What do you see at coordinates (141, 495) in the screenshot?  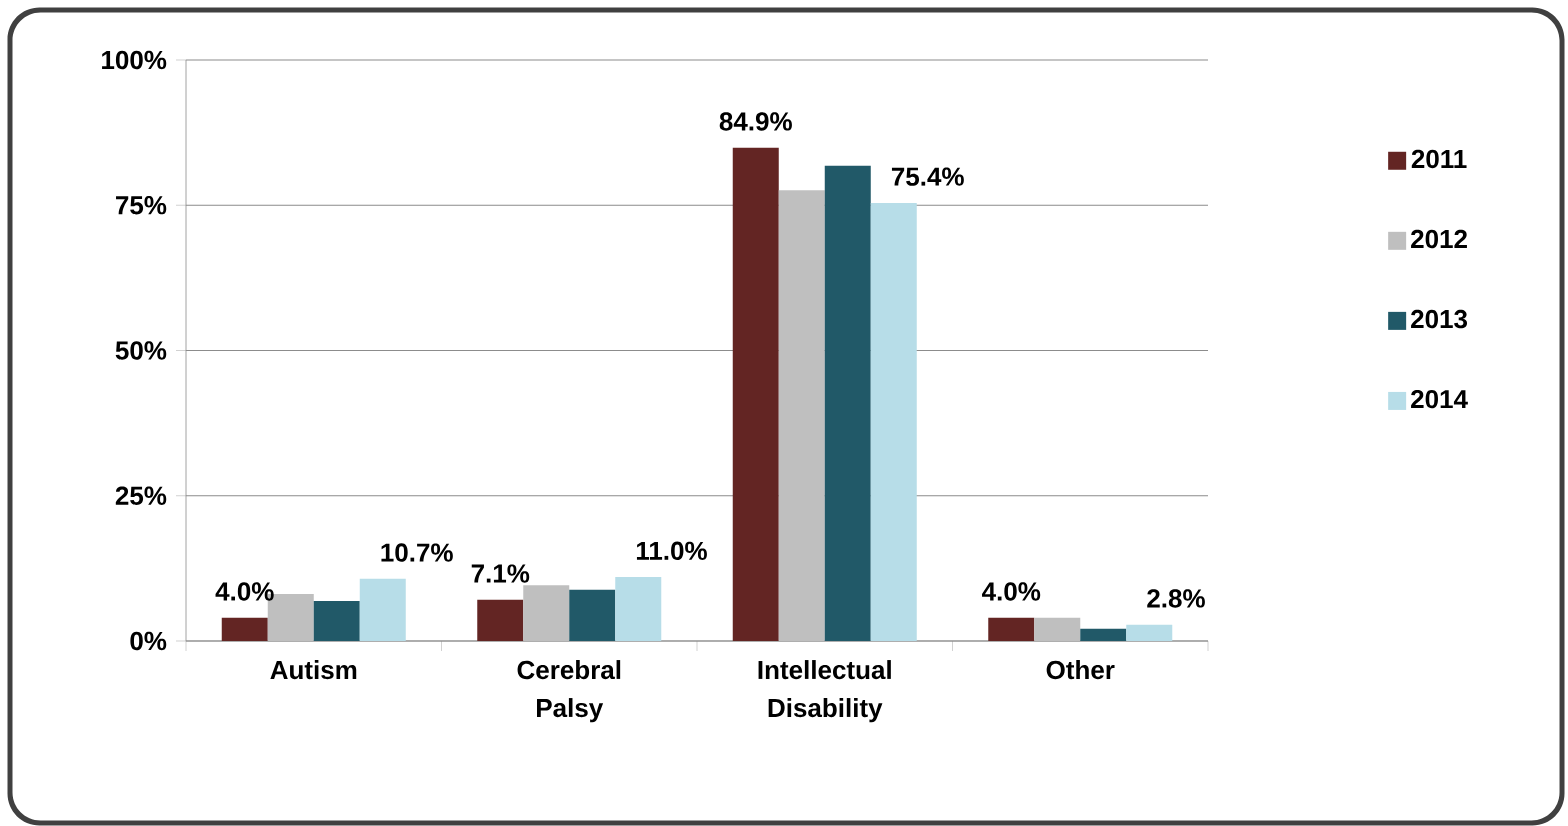 I see `y-tick-label: 25%` at bounding box center [141, 495].